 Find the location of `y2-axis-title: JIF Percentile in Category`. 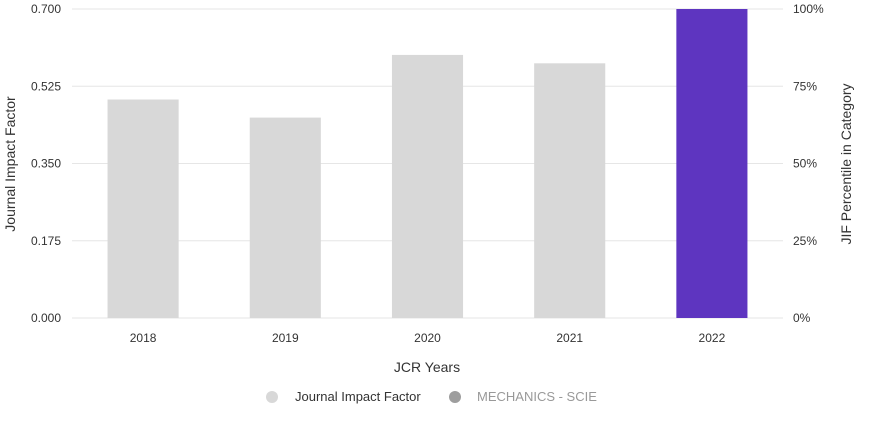

y2-axis-title: JIF Percentile in Category is located at coordinates (846, 163).